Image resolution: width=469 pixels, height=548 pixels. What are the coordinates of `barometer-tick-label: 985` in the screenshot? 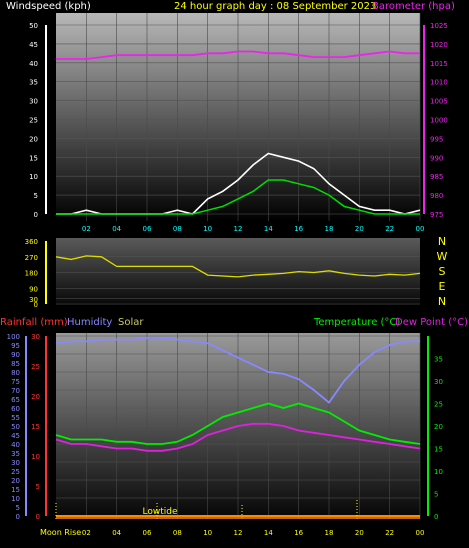 It's located at (436, 177).